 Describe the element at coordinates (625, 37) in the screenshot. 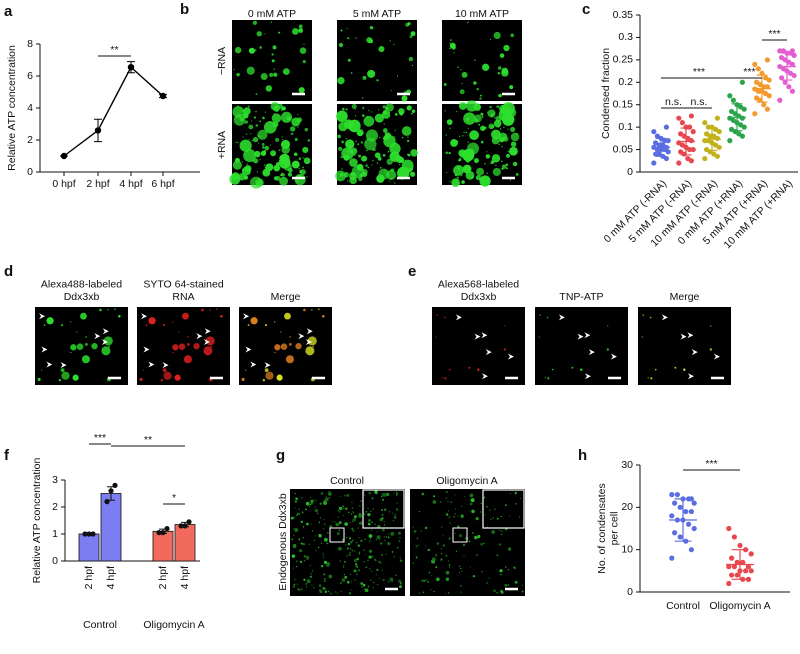

I see `y-tick-label: 0.3` at that location.